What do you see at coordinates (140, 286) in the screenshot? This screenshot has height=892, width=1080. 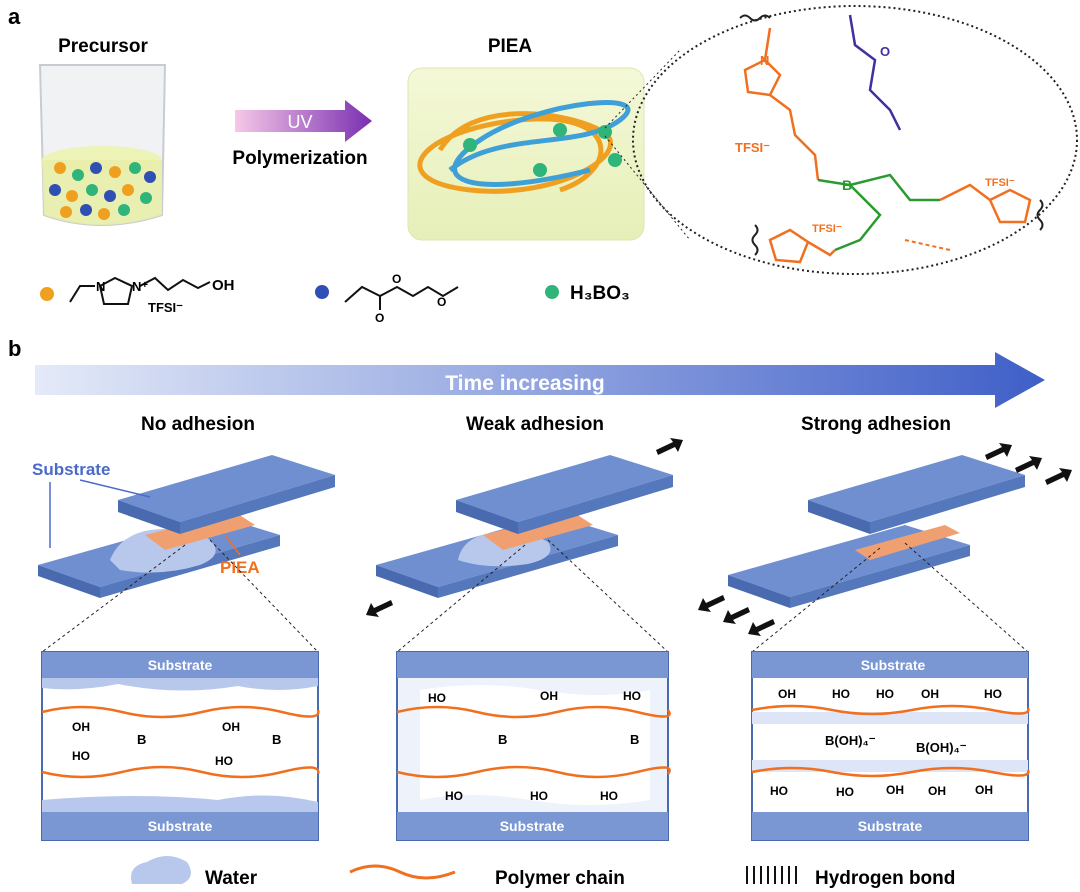 I see `n-plus-atom: N⁺` at bounding box center [140, 286].